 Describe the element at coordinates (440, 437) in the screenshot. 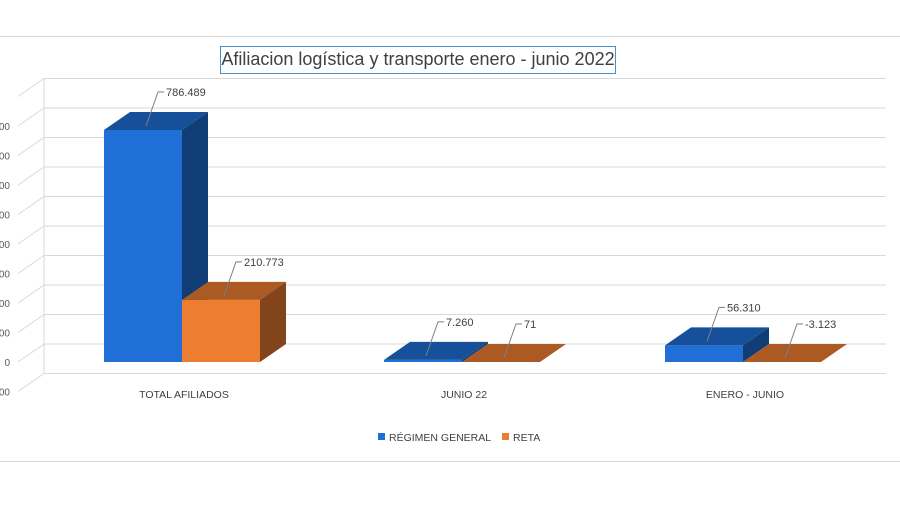

I see `legend-label: RÉGIMEN GENERAL` at that location.